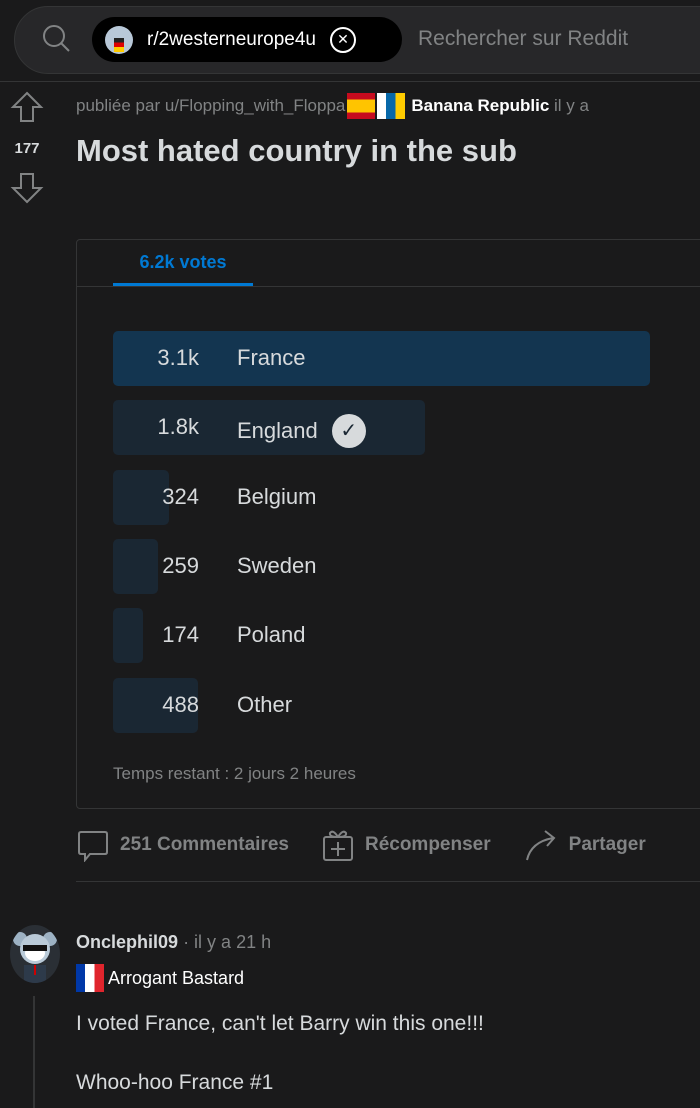  What do you see at coordinates (180, 704) in the screenshot?
I see `poll-option-count: 488` at bounding box center [180, 704].